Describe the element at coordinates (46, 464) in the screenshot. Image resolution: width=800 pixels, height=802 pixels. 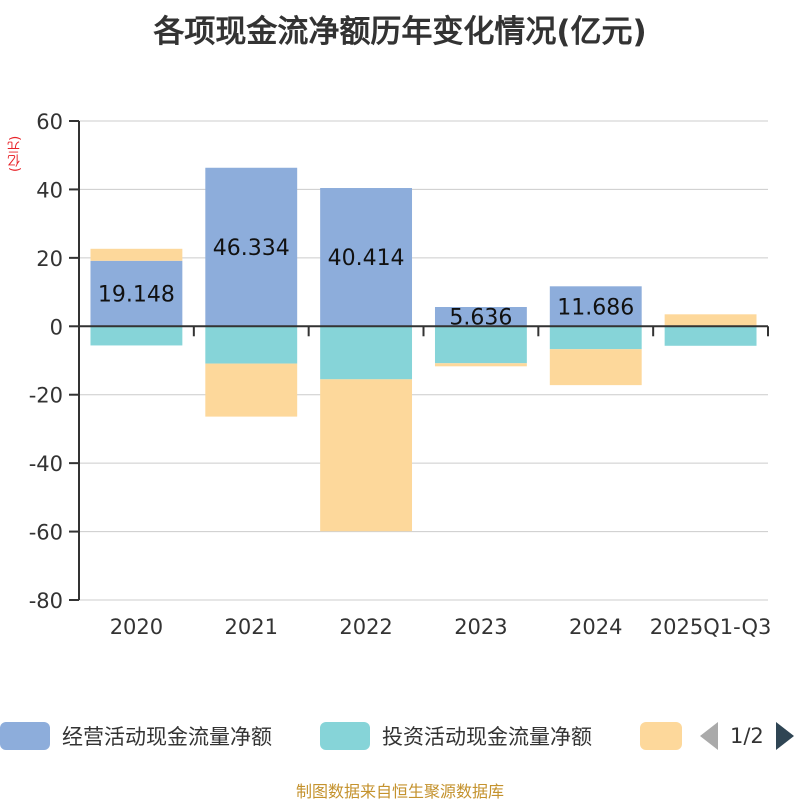
I see `y-tick-label: -40` at that location.